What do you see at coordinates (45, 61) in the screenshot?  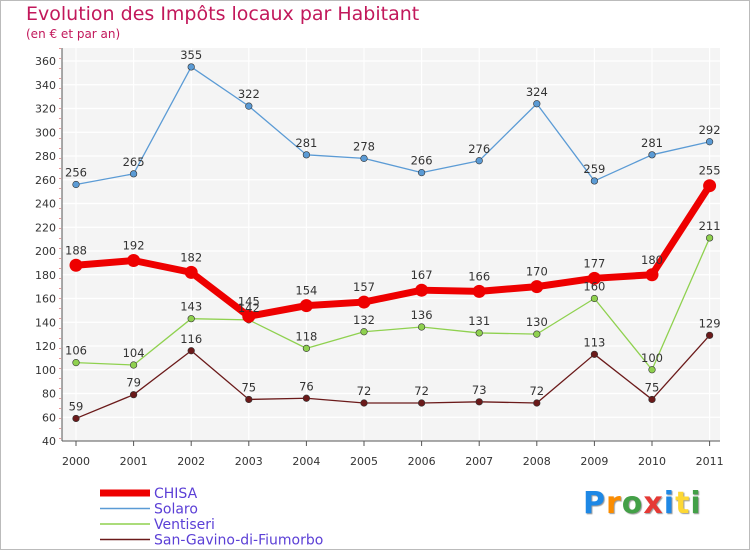 I see `y-tick-label: 360` at bounding box center [45, 61].